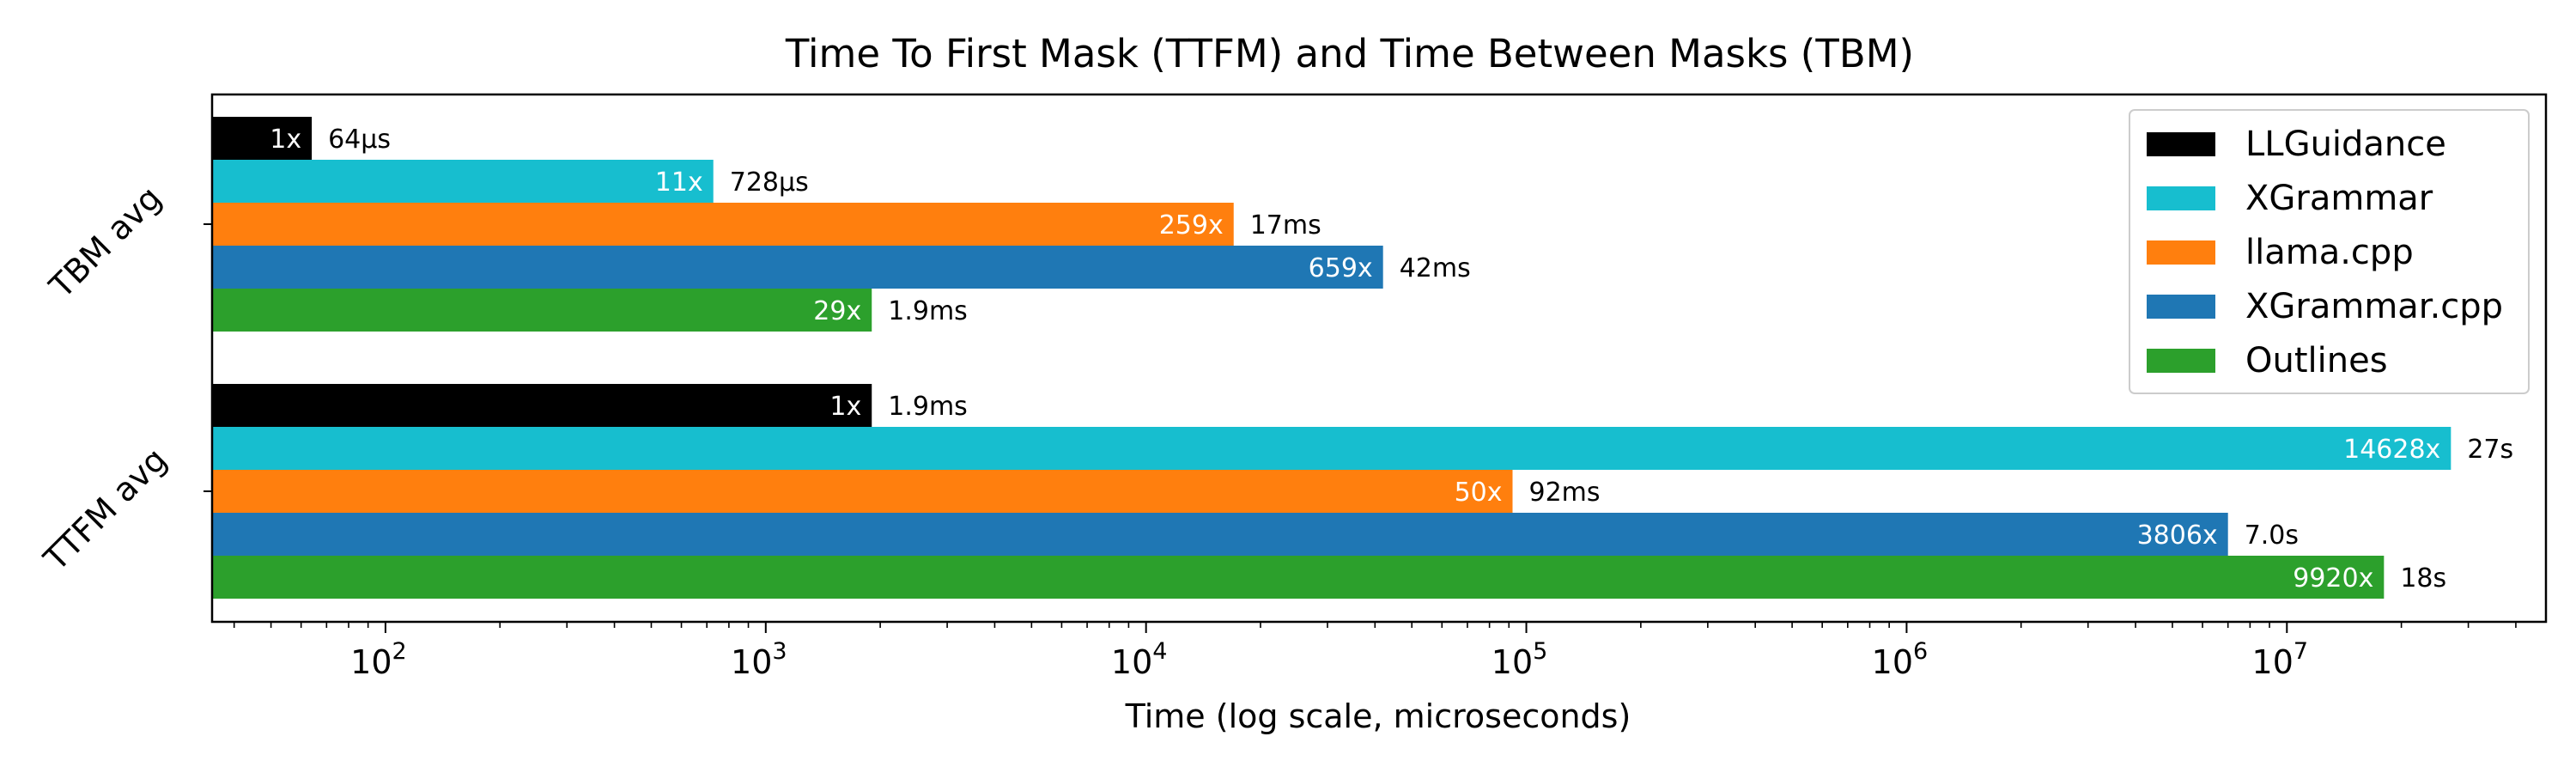 The width and height of the screenshot is (2576, 773). Describe the element at coordinates (1921, 652) in the screenshot. I see `x-tick-exponent: 6` at that location.